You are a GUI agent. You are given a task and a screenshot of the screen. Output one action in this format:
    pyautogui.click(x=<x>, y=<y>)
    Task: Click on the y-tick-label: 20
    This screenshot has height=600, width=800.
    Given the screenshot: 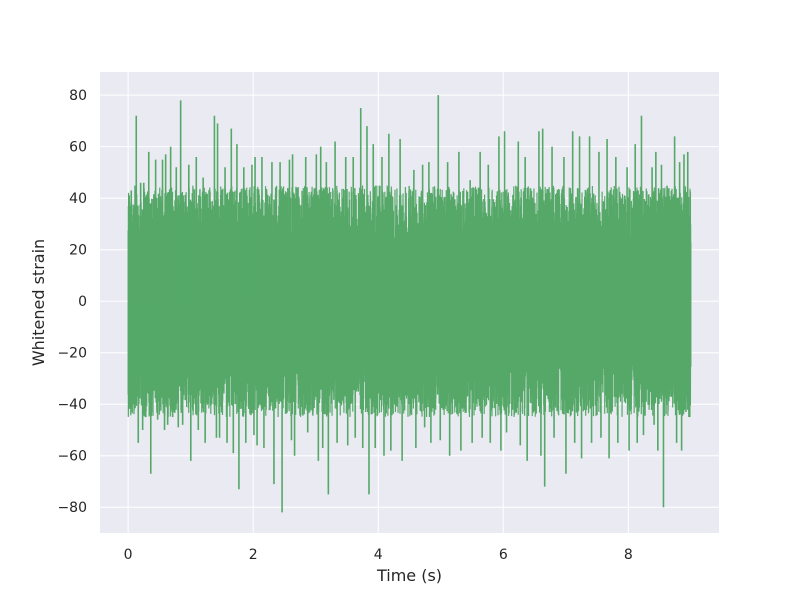 What is the action you would take?
    pyautogui.click(x=78, y=251)
    